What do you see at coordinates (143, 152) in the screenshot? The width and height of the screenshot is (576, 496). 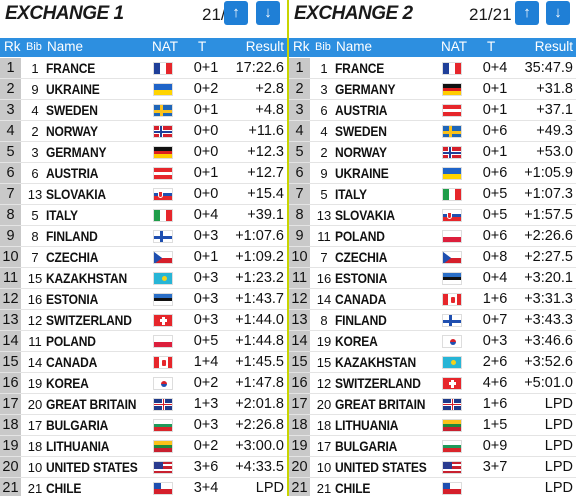 I see `table-row: 5 3 GERMANY 0+0 +12.3` at bounding box center [143, 152].